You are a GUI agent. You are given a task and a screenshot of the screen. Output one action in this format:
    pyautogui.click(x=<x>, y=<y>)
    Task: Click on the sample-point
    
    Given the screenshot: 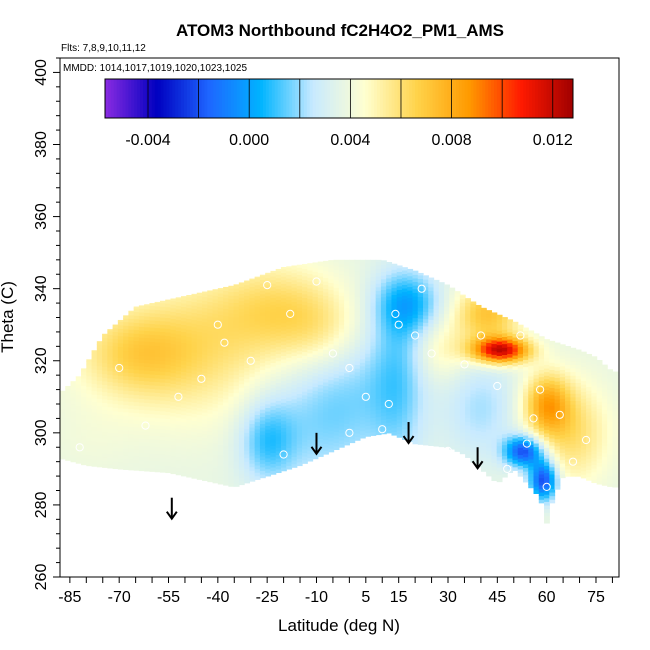 What is the action you would take?
    pyautogui.click(x=145, y=425)
    